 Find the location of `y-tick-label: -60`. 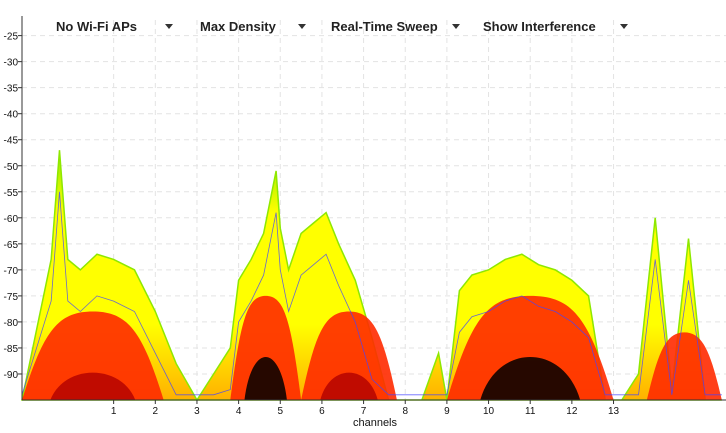

y-tick-label: -60 is located at coordinates (11, 219).